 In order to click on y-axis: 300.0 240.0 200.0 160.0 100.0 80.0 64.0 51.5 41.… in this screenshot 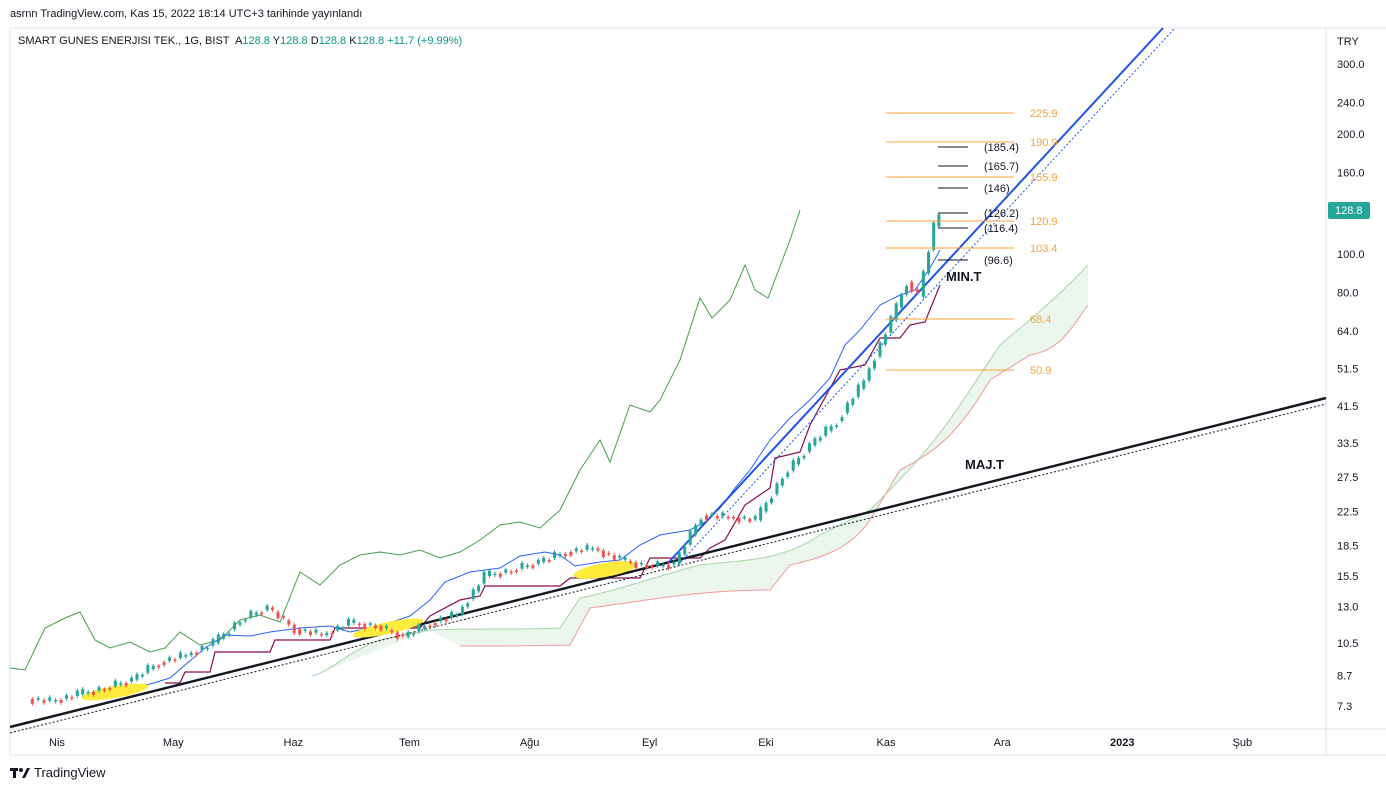, I will do `click(1351, 386)`.